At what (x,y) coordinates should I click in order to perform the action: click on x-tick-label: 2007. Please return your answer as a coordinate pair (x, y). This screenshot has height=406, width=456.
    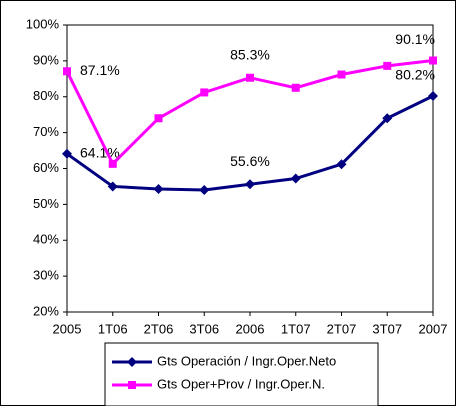
    Looking at the image, I should click on (433, 328).